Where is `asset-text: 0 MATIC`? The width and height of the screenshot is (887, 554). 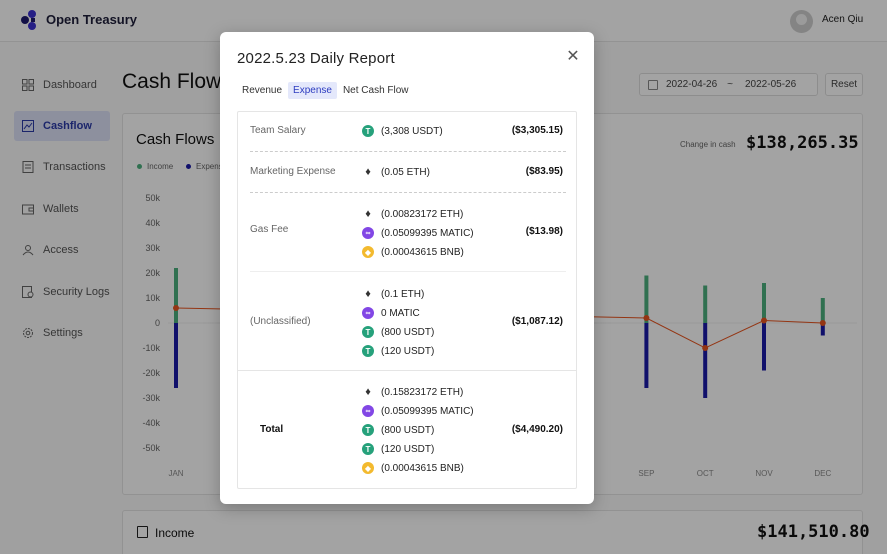 asset-text: 0 MATIC is located at coordinates (400, 313).